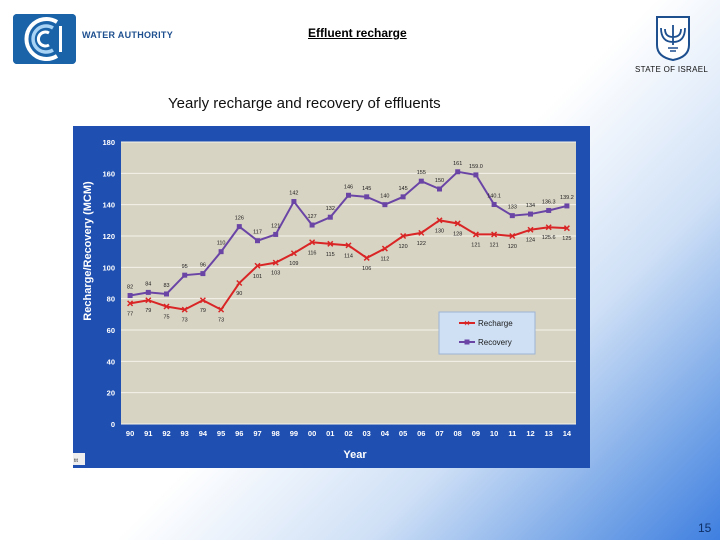 This screenshot has height=540, width=720. What do you see at coordinates (457, 164) in the screenshot?
I see `data-label-recovery: 161` at bounding box center [457, 164].